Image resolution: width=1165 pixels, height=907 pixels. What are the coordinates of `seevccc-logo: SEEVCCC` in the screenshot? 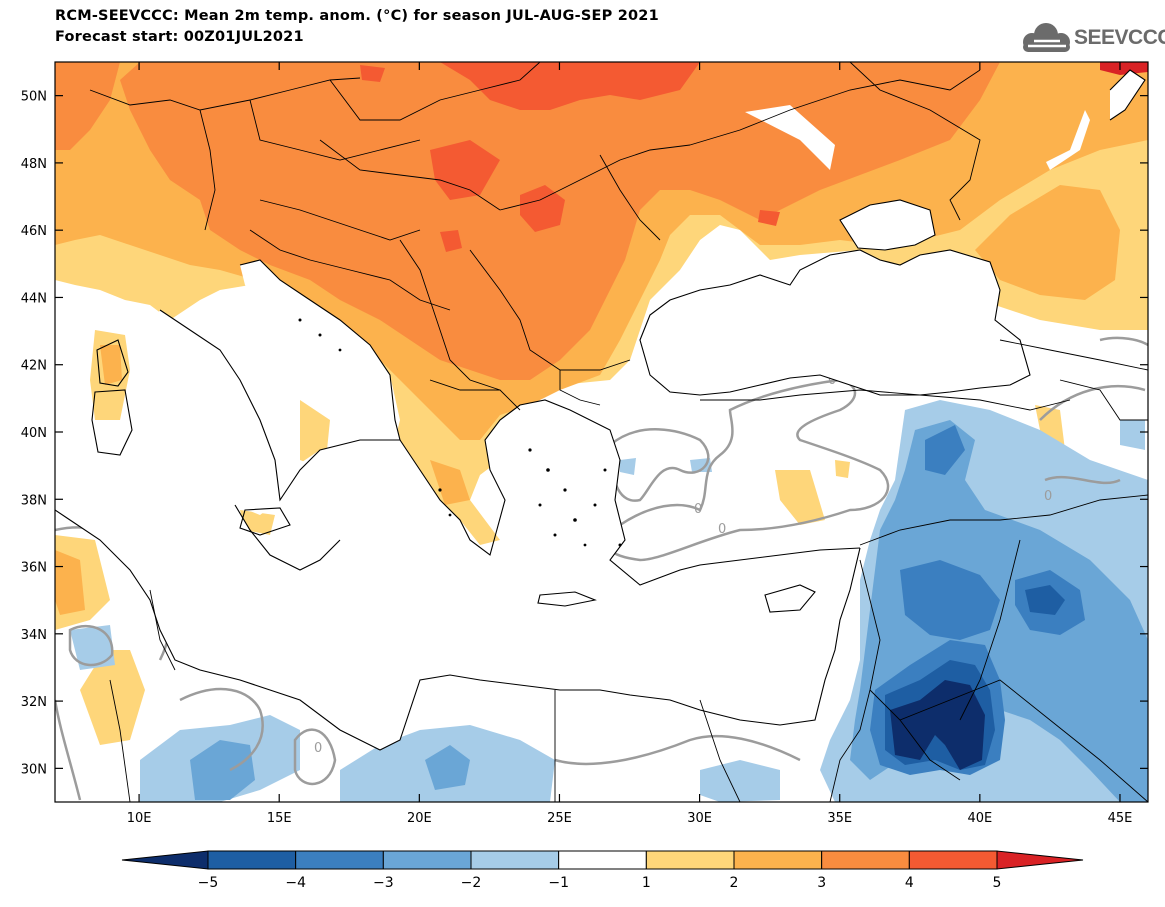 It's located at (1119, 37).